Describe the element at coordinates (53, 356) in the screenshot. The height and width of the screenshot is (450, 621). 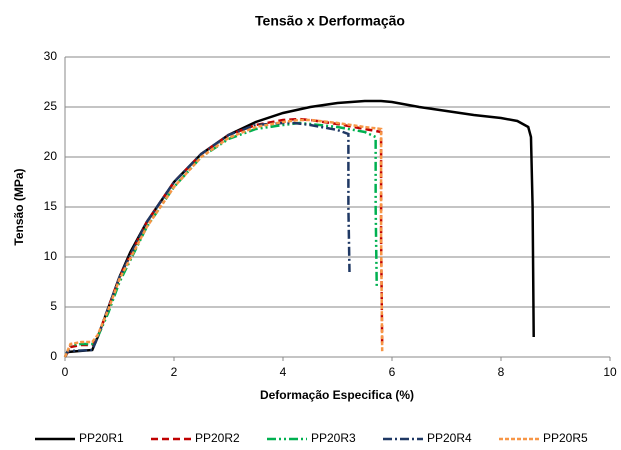
I see `y-tick-label: 0` at that location.